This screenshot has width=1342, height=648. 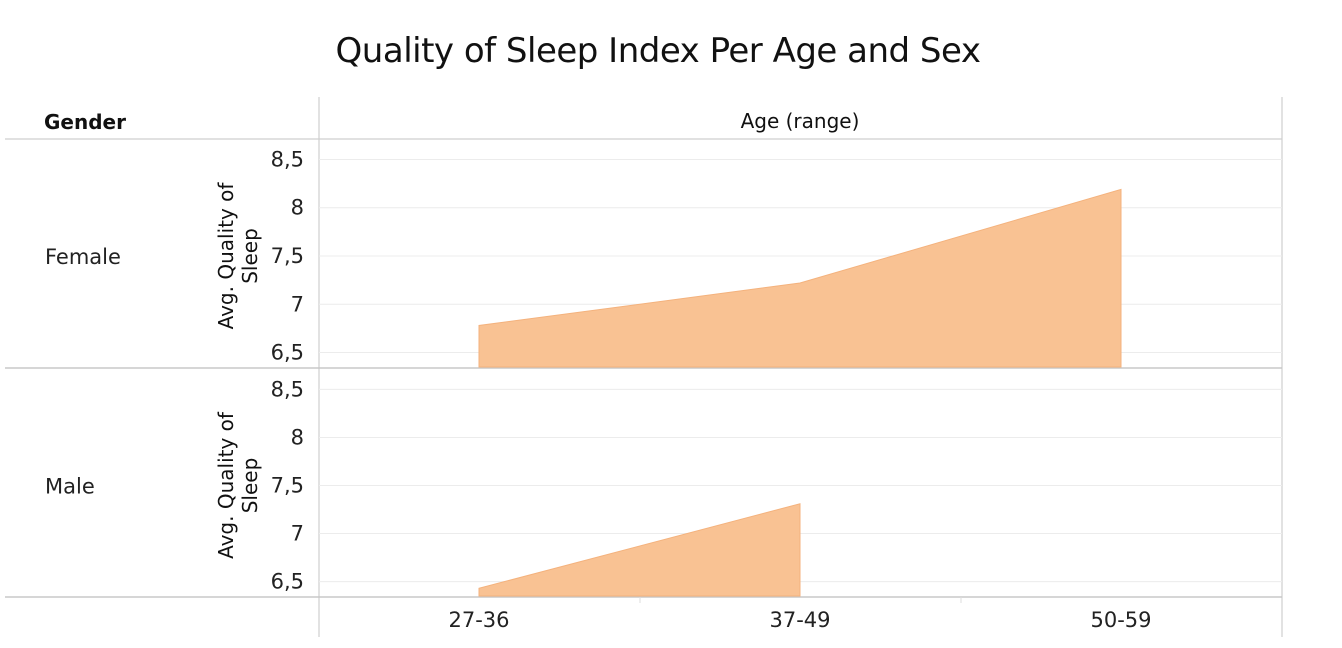 What do you see at coordinates (639, 550) in the screenshot?
I see `area-male` at bounding box center [639, 550].